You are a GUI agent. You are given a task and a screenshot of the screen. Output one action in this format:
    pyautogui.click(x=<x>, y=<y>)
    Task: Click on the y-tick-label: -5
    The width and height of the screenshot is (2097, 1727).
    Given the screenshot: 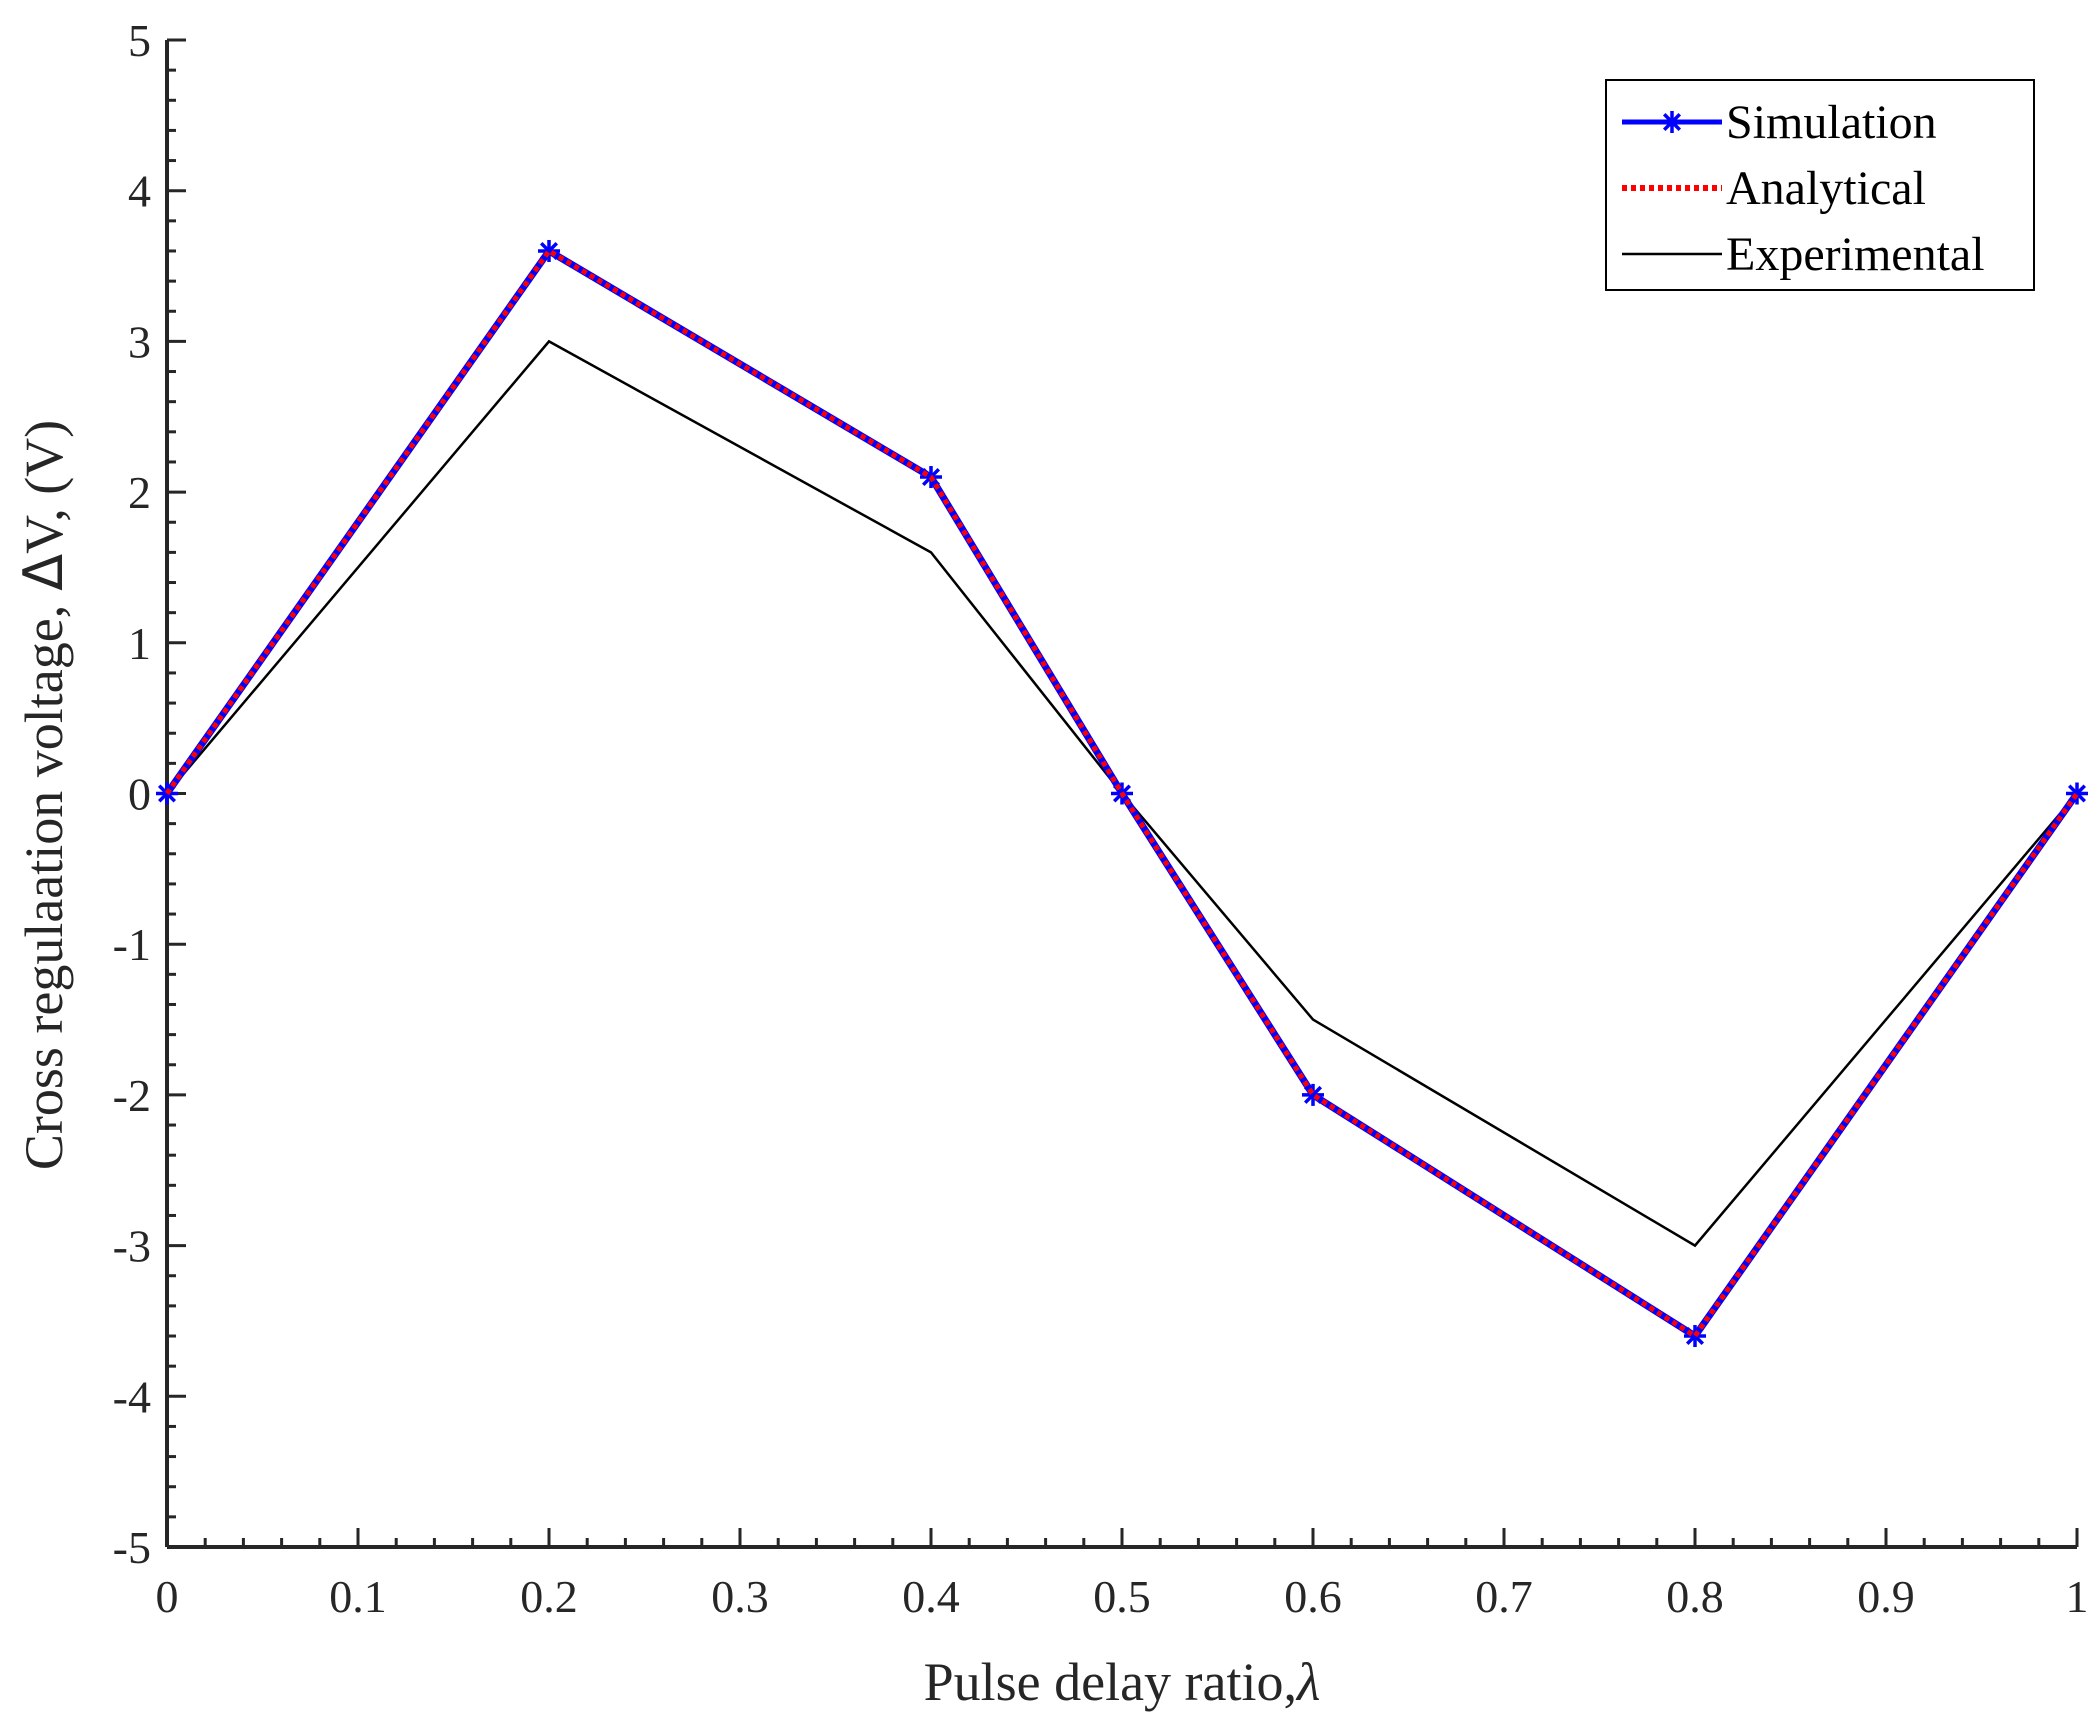 What is the action you would take?
    pyautogui.click(x=132, y=1547)
    